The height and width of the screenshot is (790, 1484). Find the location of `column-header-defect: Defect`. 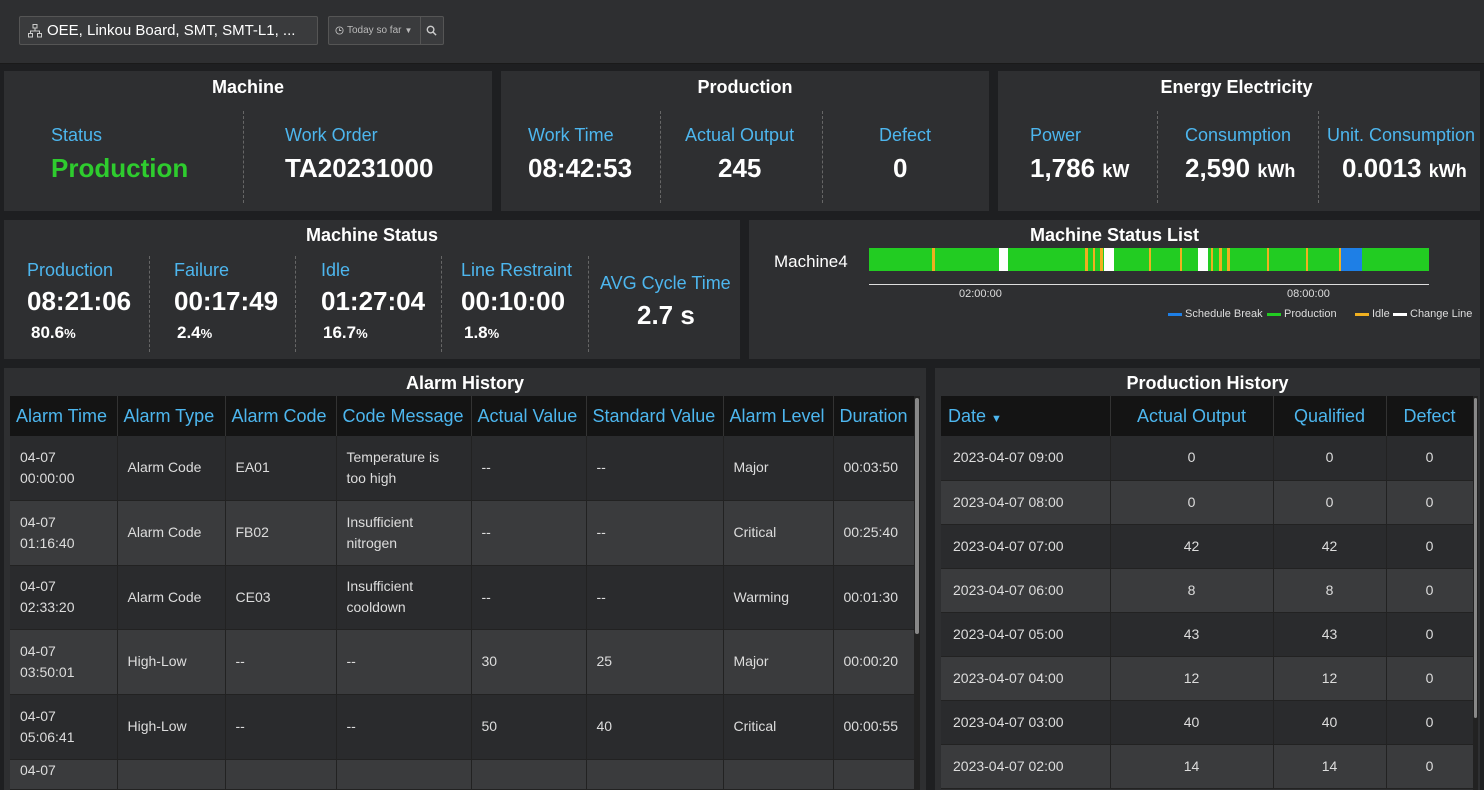

column-header-defect: Defect is located at coordinates (1430, 416).